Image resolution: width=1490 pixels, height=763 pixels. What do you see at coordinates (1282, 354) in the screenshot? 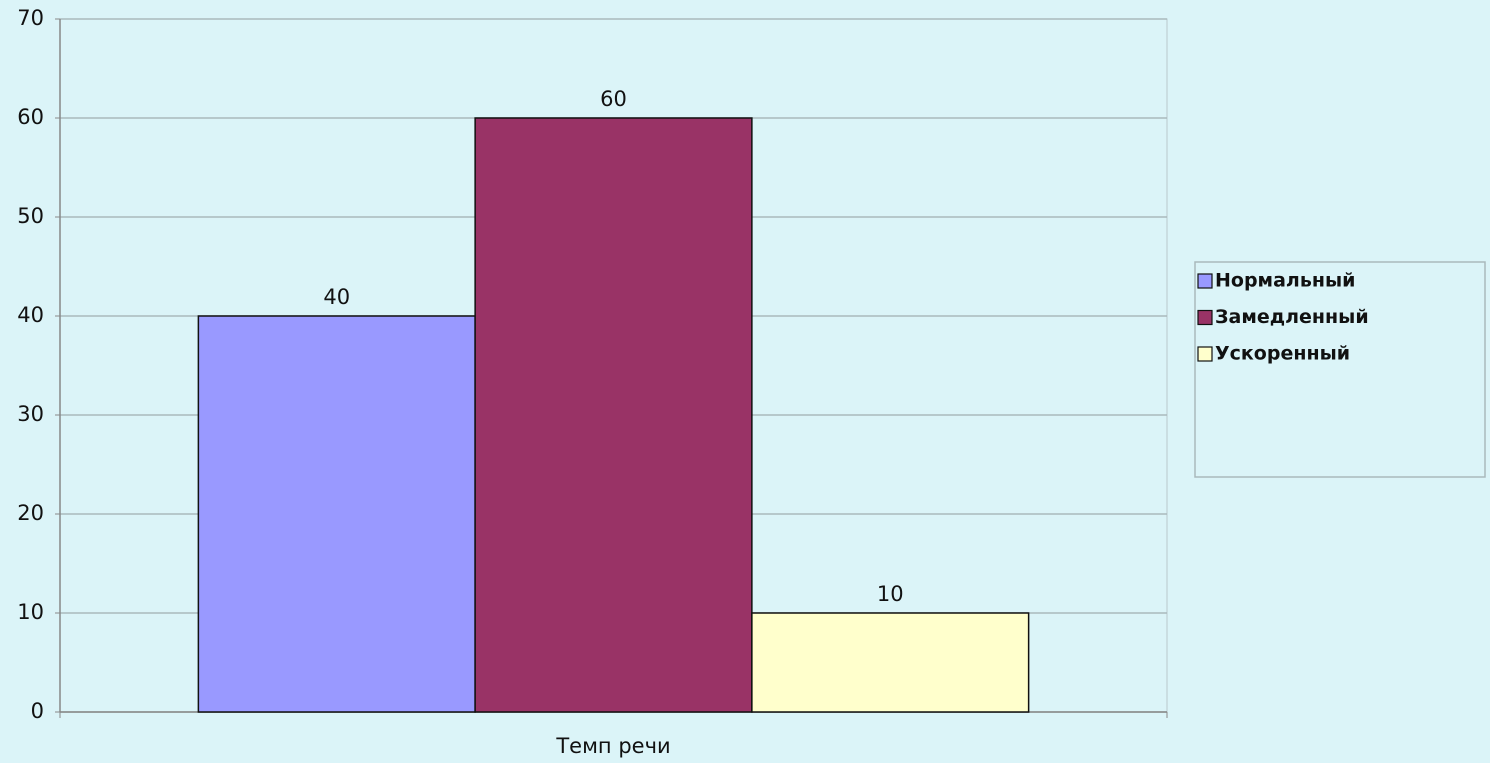
I see `legend-label: Ускоренный` at bounding box center [1282, 354].